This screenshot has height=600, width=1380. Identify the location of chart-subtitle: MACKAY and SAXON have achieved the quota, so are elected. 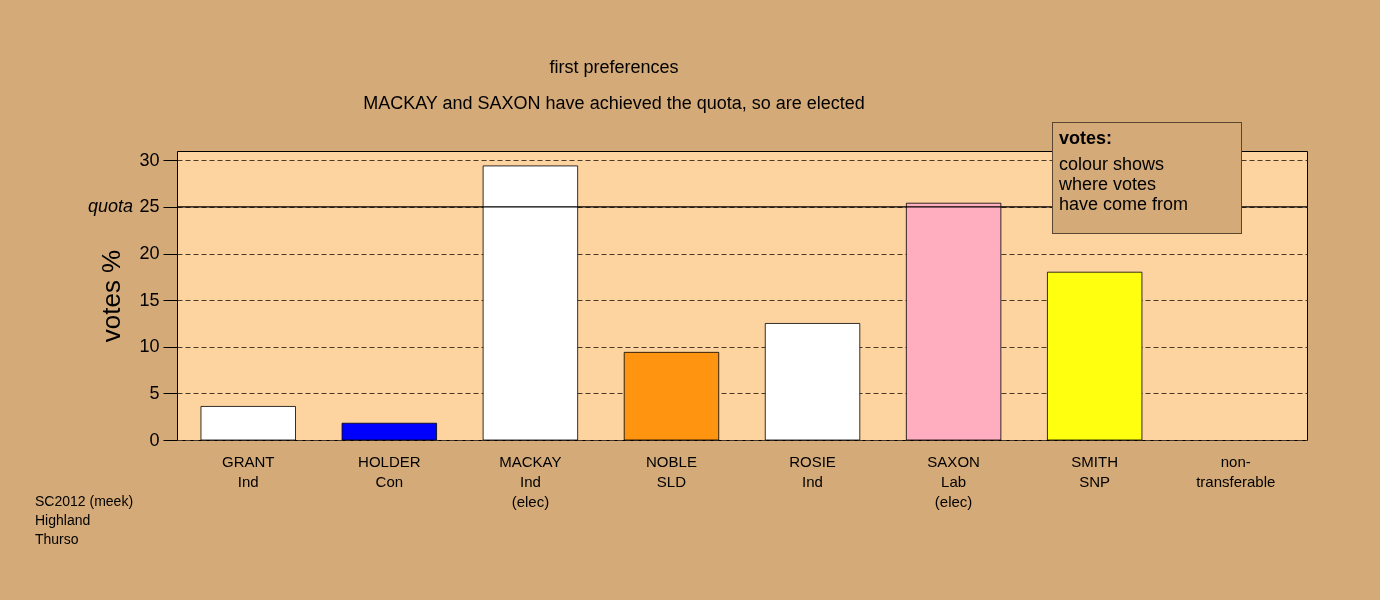
(614, 103).